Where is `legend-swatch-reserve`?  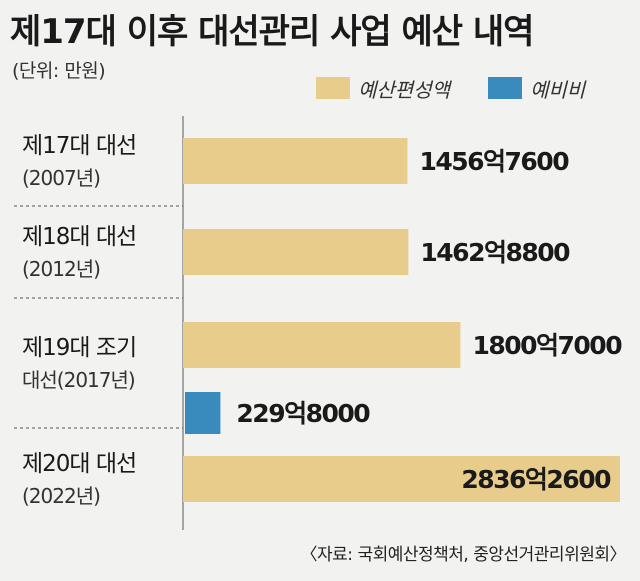 legend-swatch-reserve is located at coordinates (505, 88).